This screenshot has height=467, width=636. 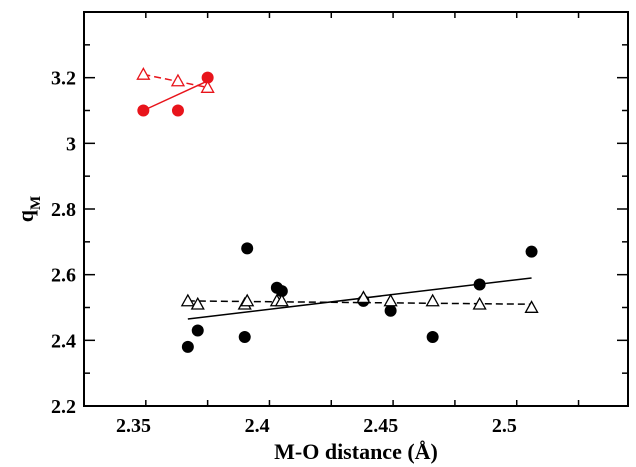 What do you see at coordinates (175, 96) in the screenshot?
I see `solid-fit-line` at bounding box center [175, 96].